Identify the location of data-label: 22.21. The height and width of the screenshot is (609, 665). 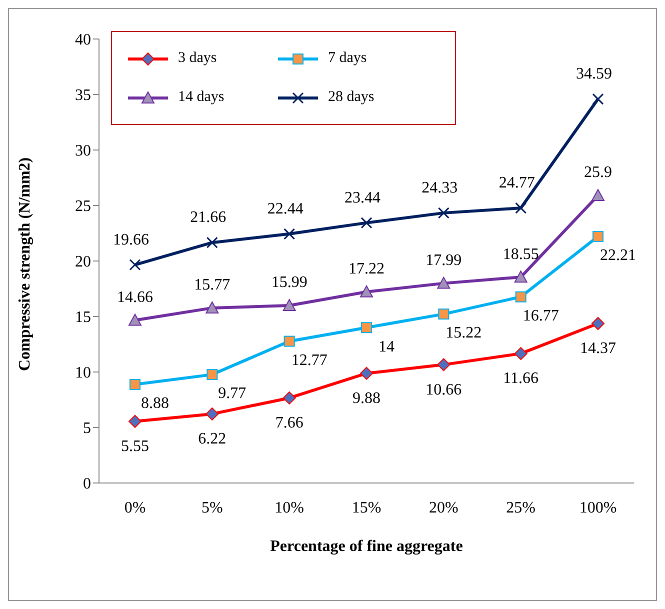
(618, 255).